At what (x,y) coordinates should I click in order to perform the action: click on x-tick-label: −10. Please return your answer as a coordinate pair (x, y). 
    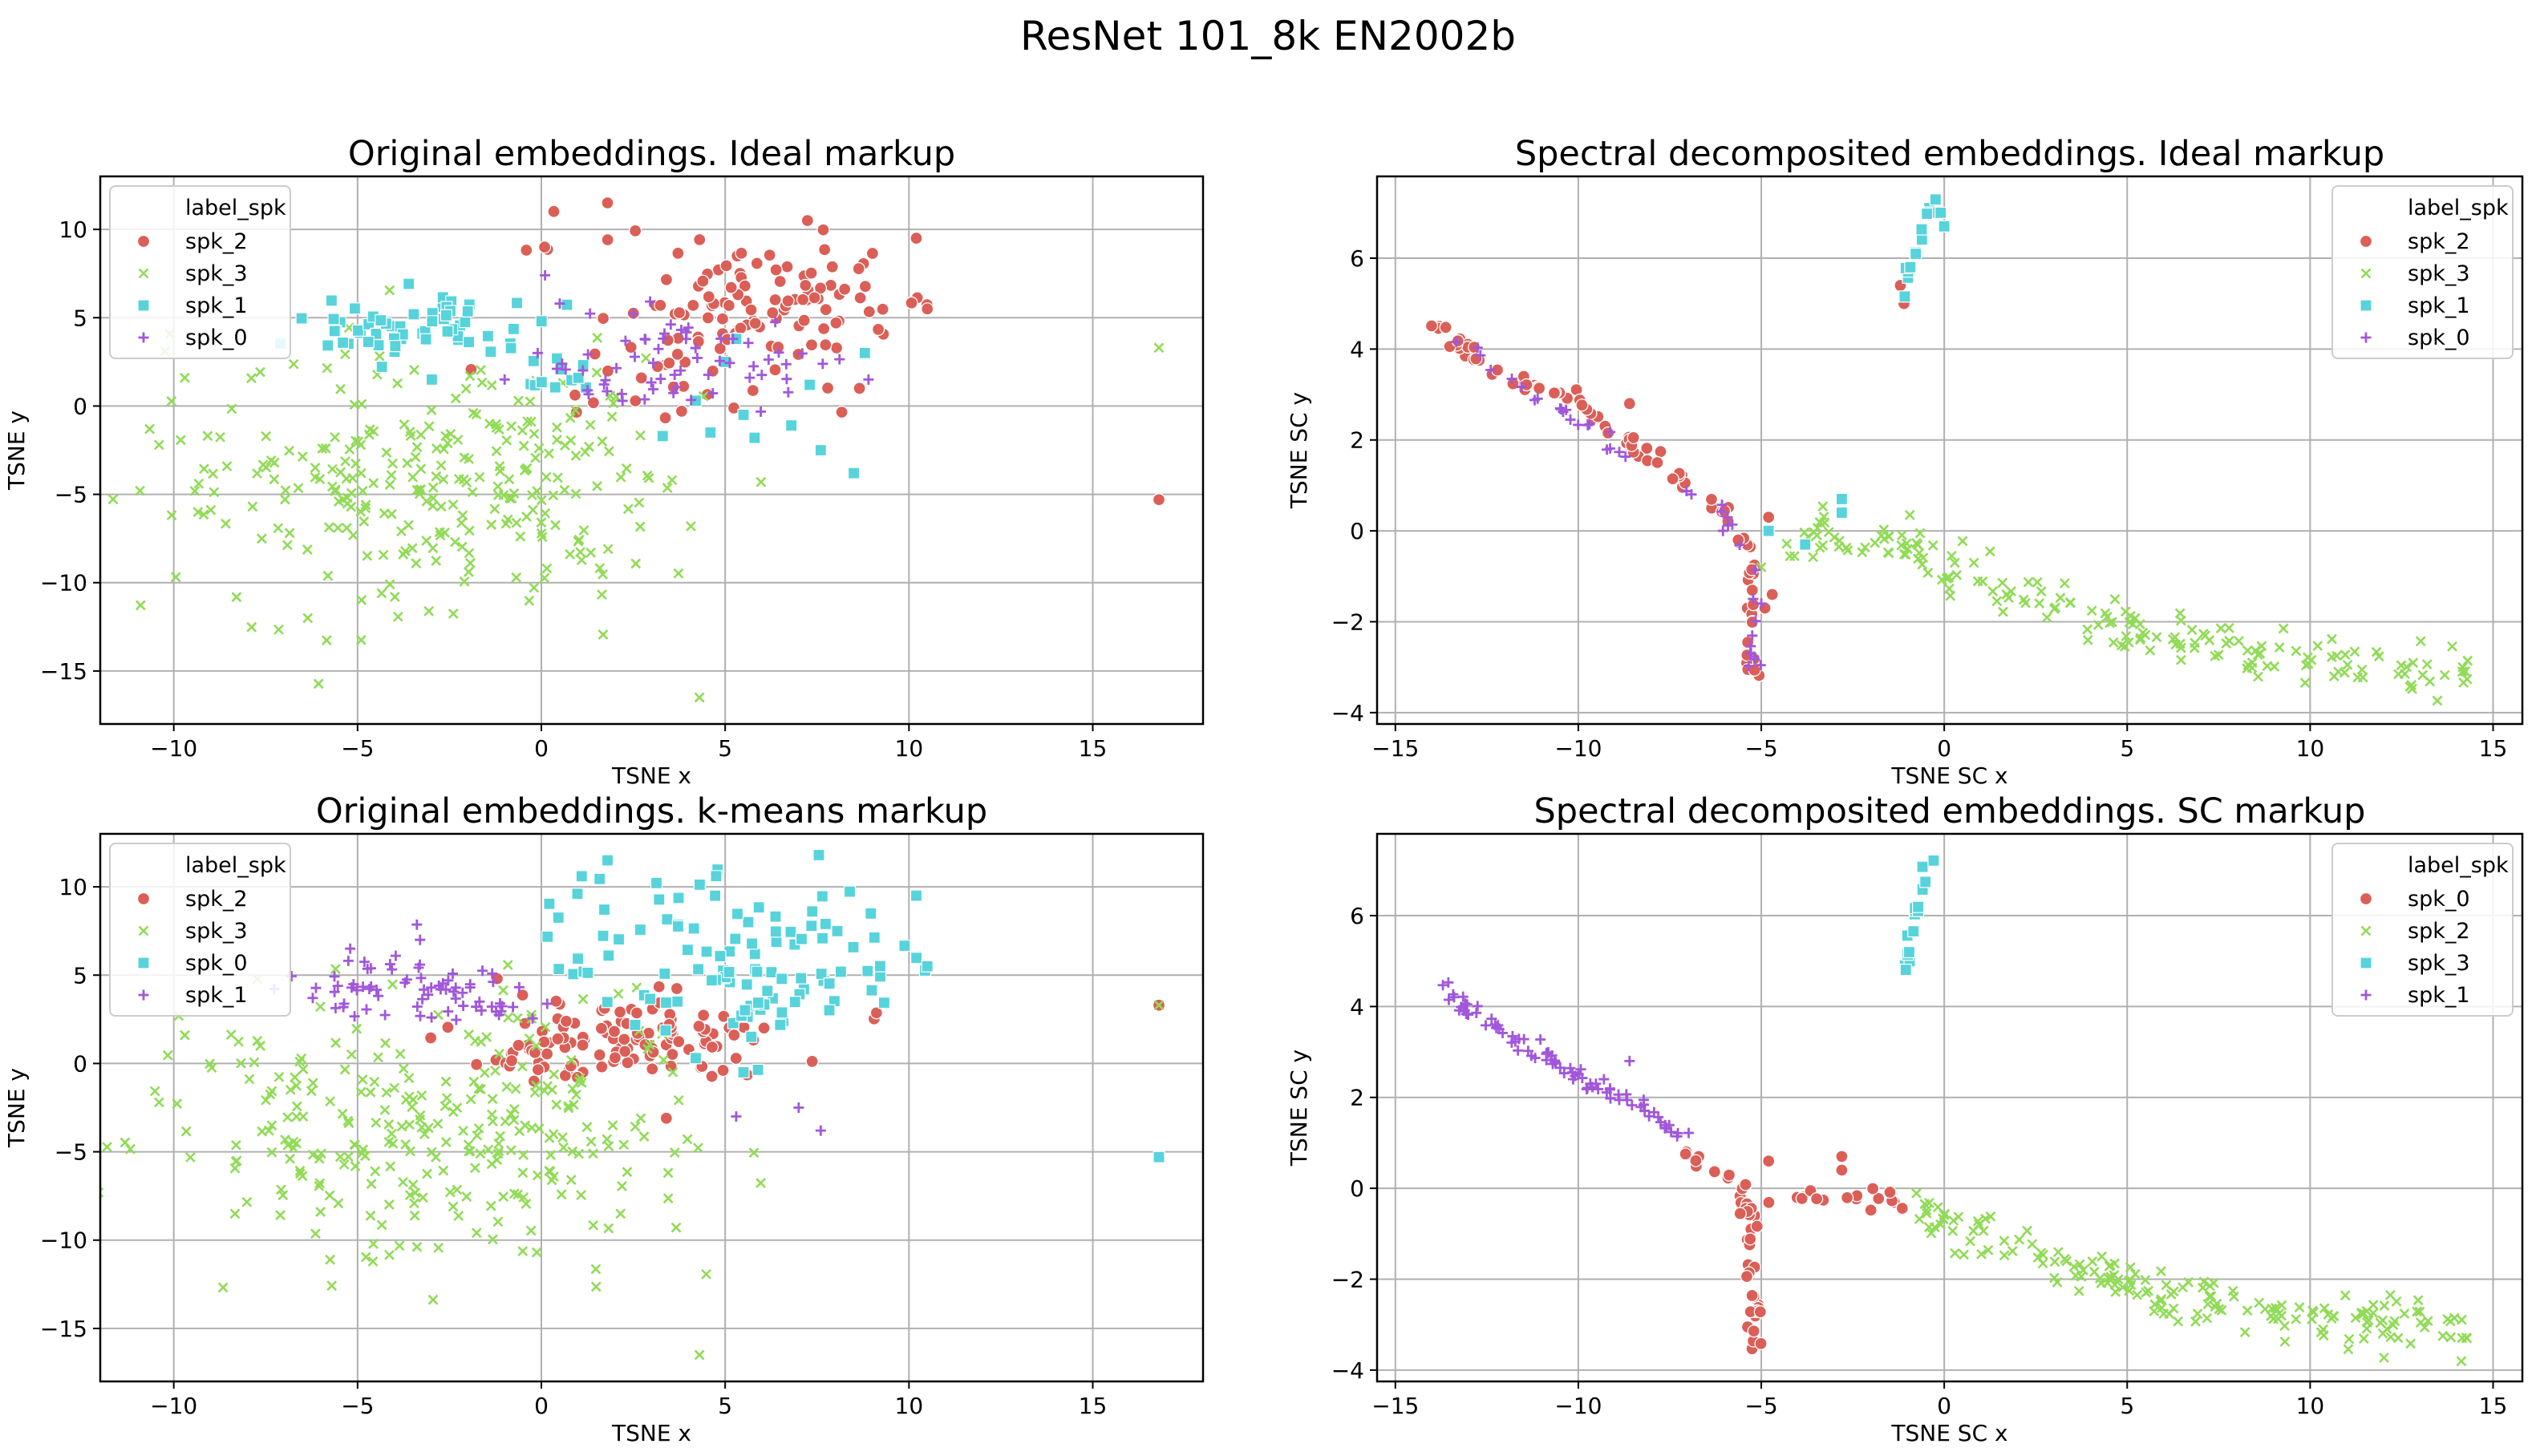
    Looking at the image, I should click on (173, 1406).